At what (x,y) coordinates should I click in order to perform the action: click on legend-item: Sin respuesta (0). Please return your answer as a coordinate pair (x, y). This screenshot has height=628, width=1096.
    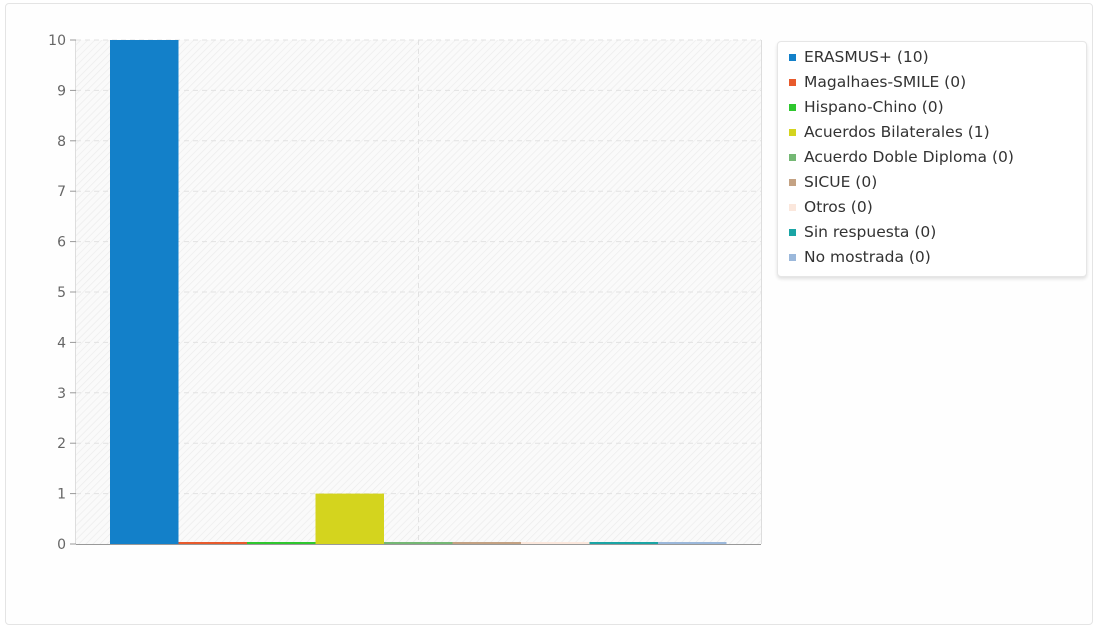
    Looking at the image, I should click on (932, 232).